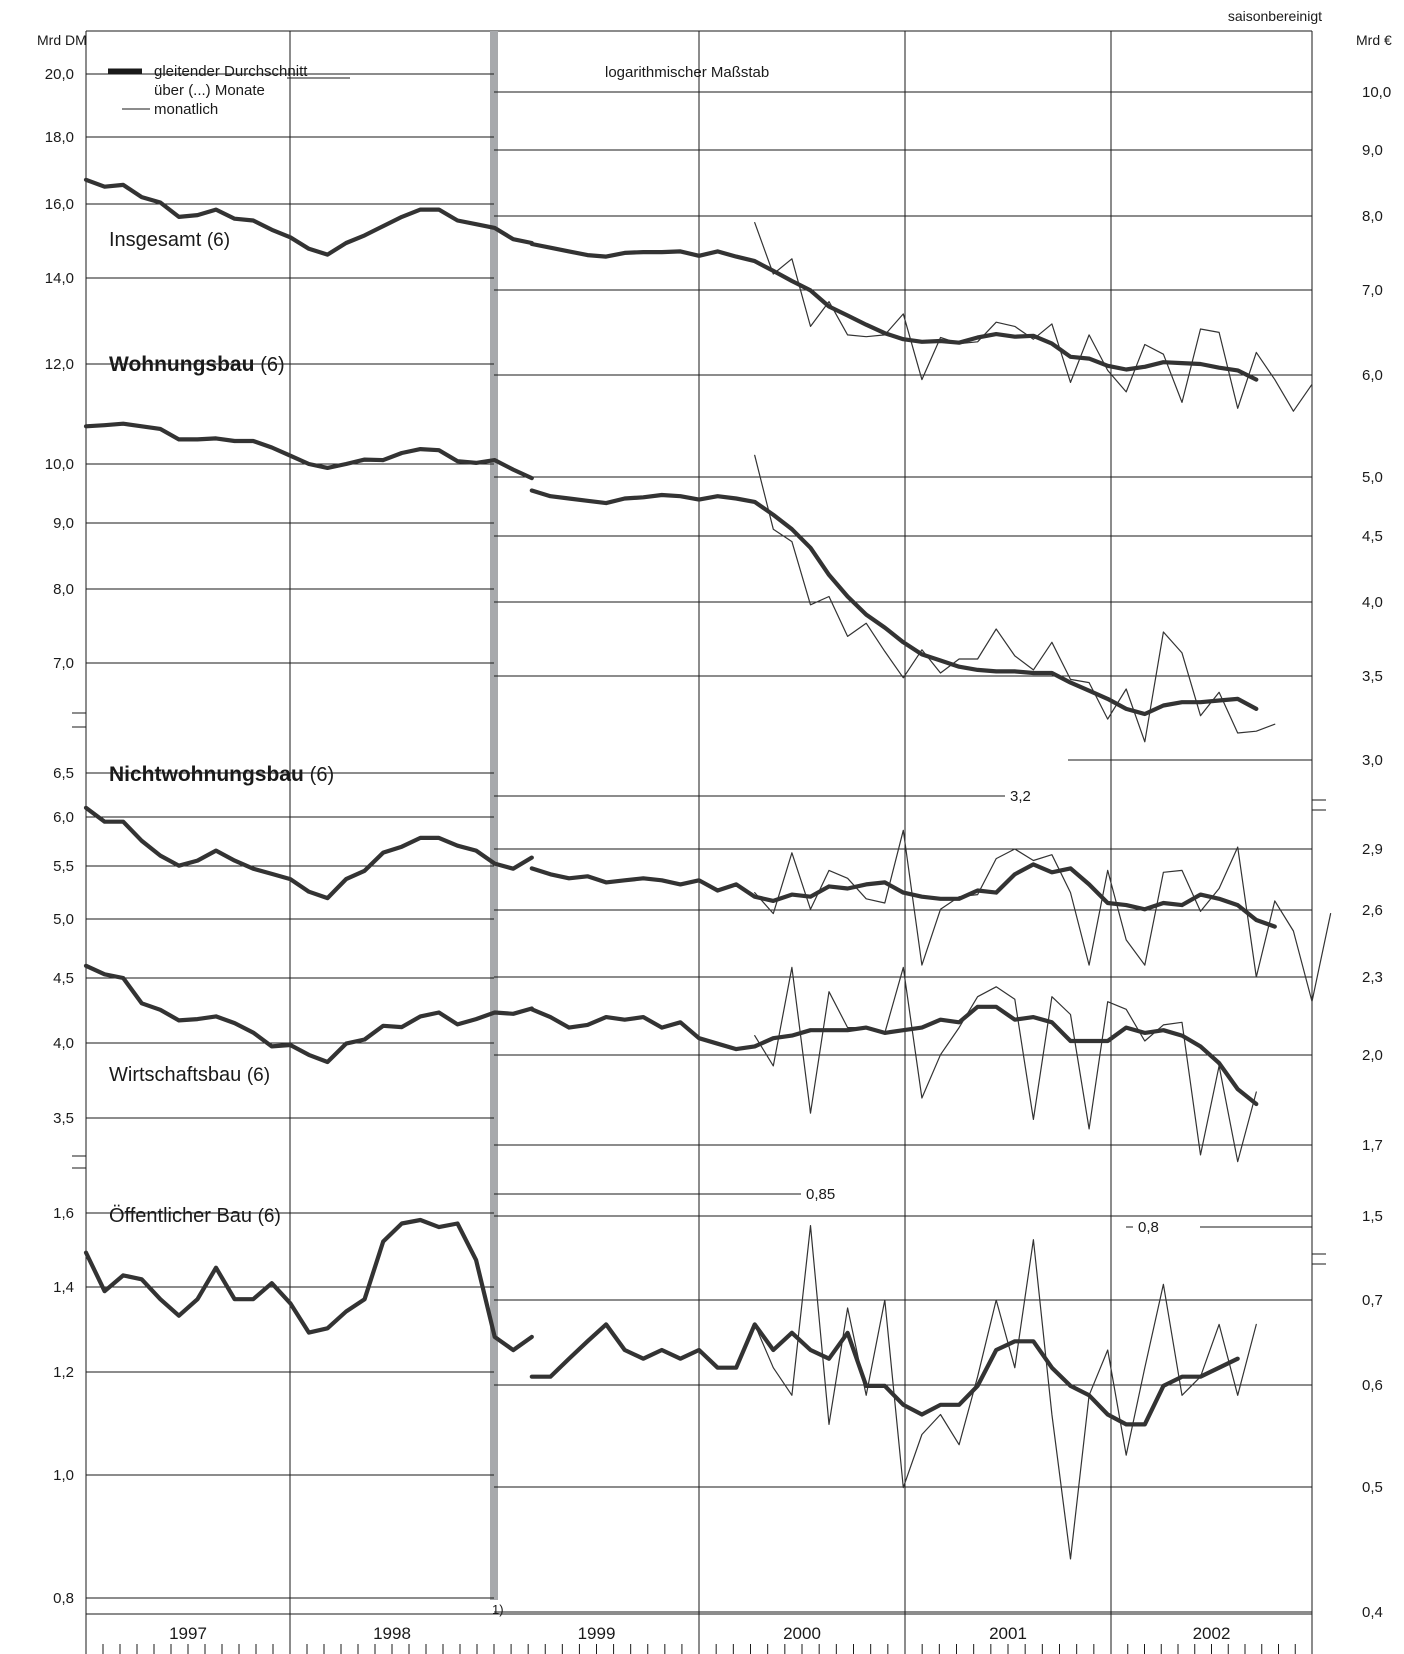  I want to click on right-tick-label: 0,4, so click(1372, 1612).